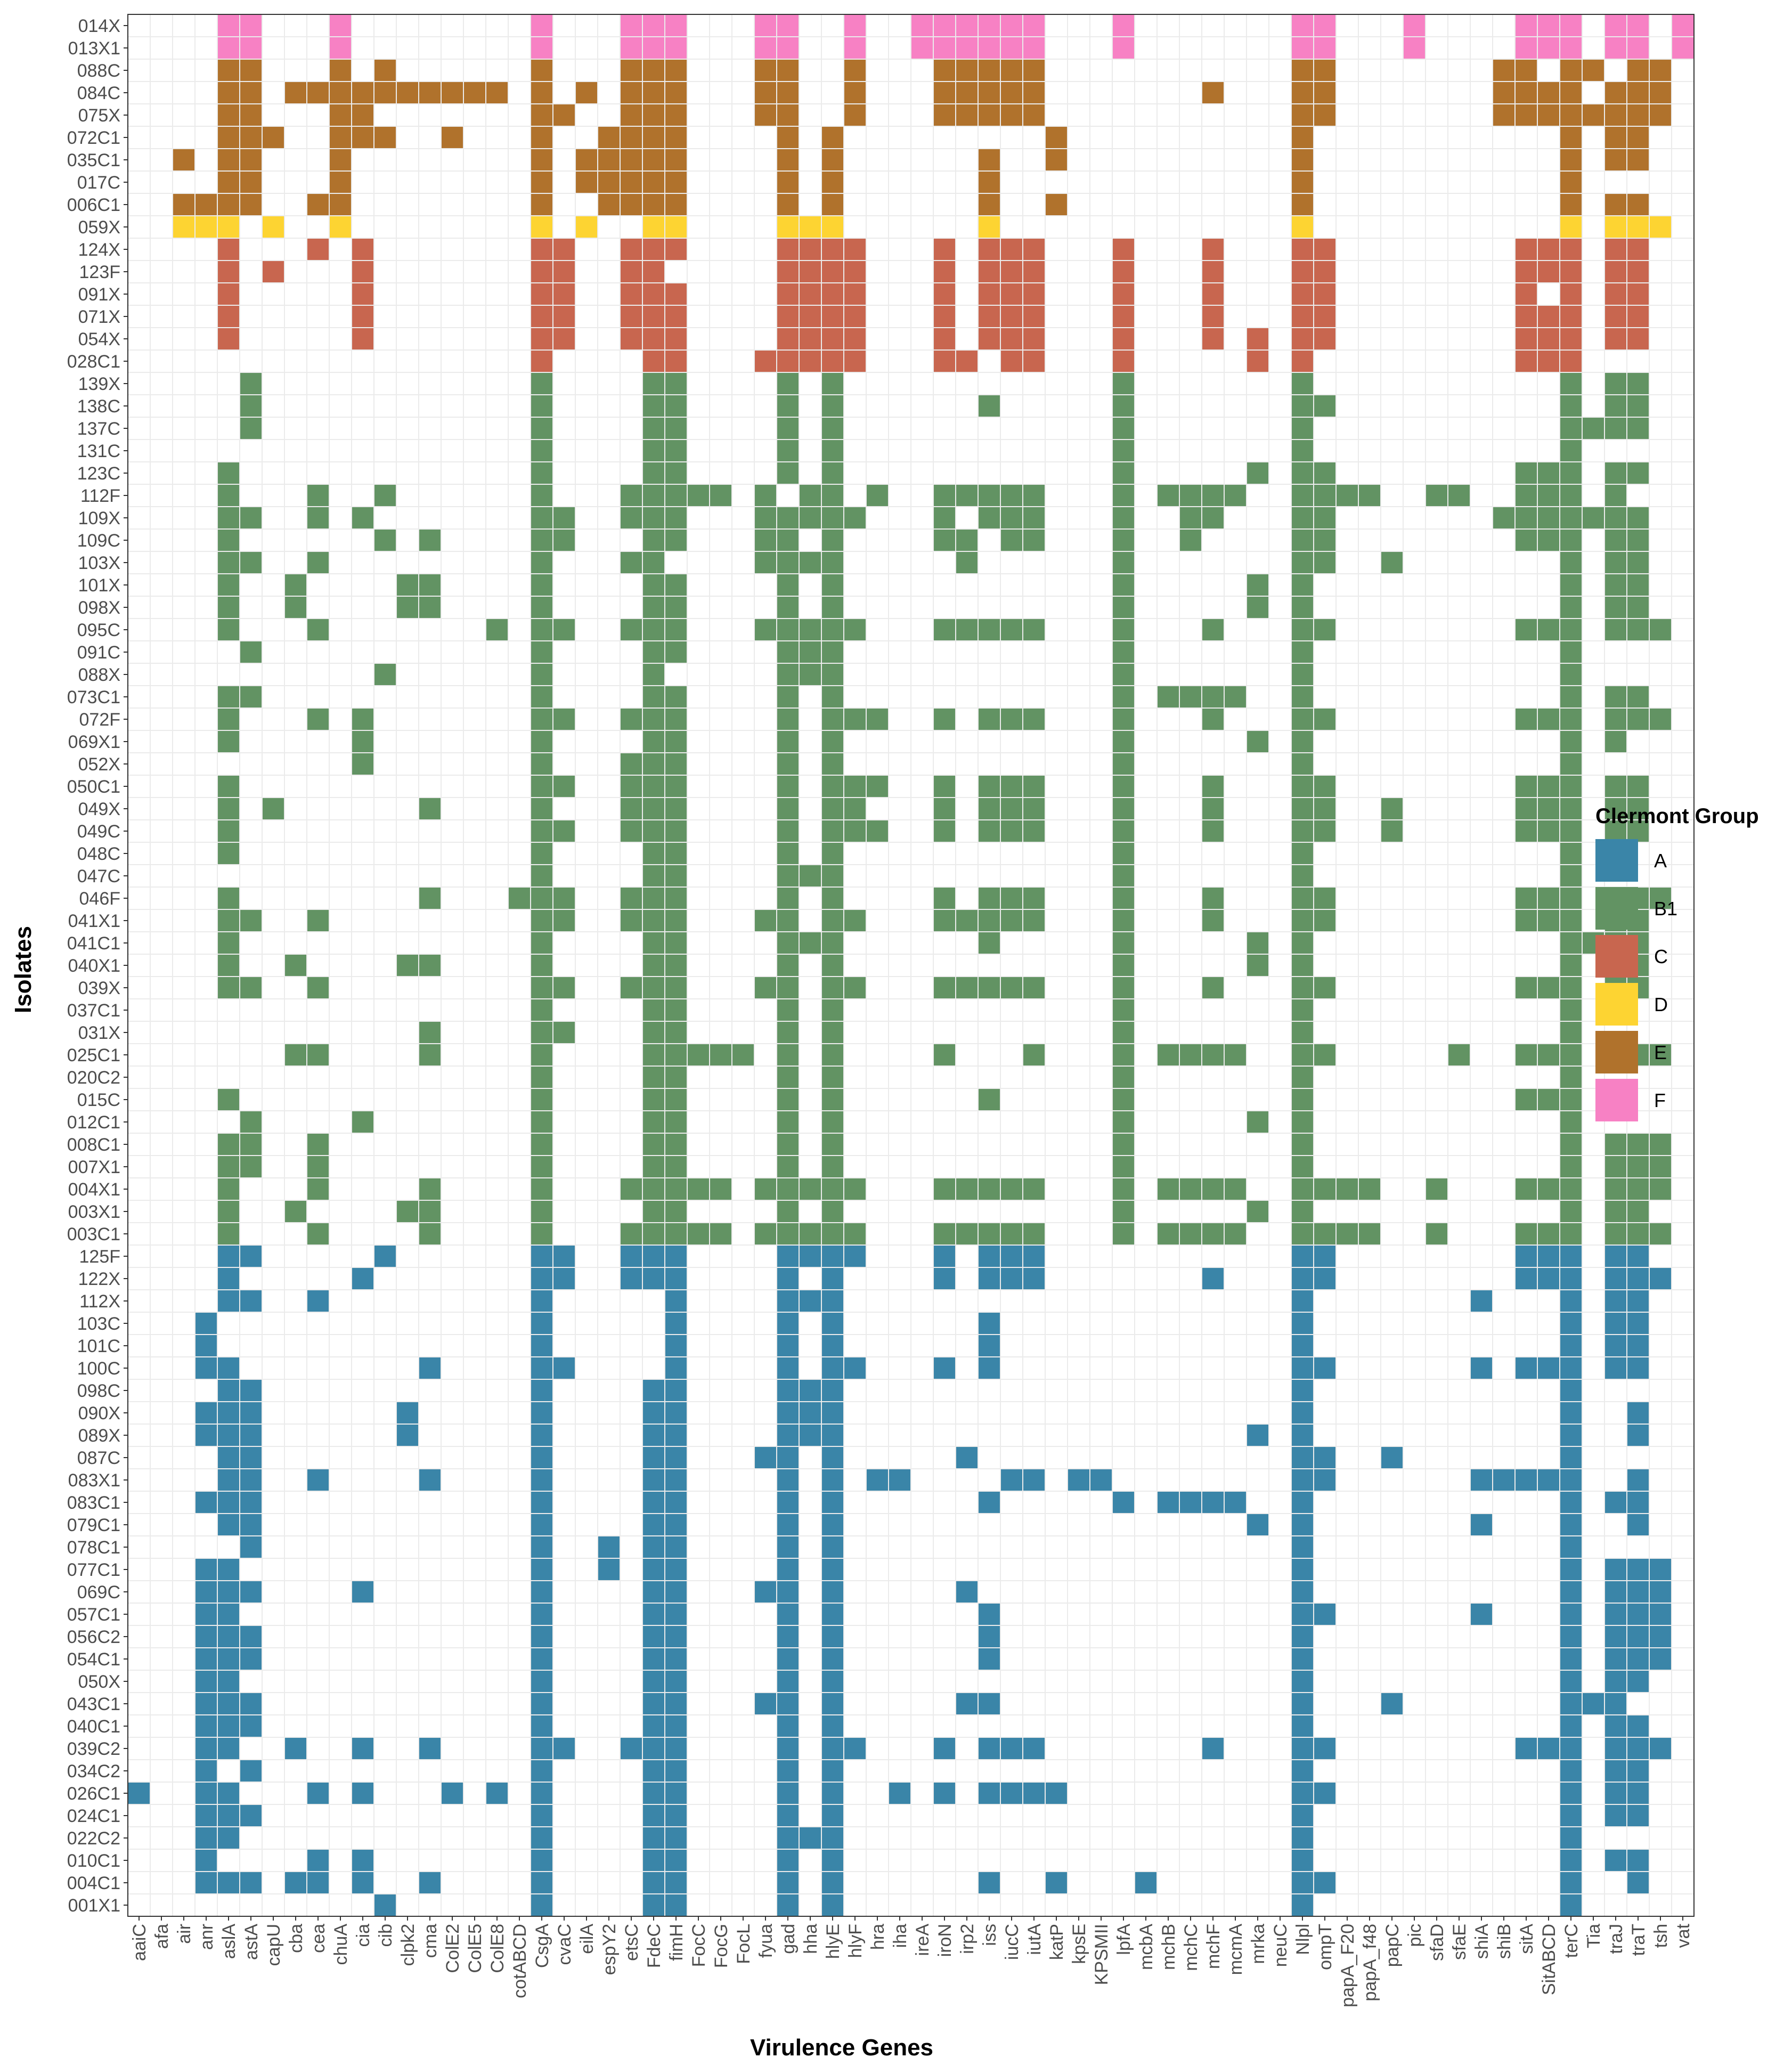  Describe the element at coordinates (967, 1939) in the screenshot. I see `x-tick-label: irp2` at that location.